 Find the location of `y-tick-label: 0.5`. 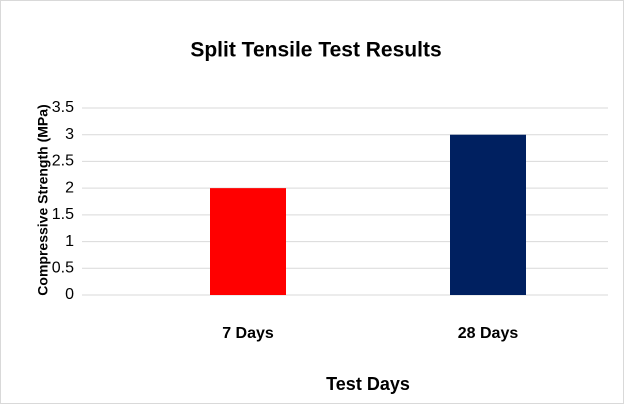

y-tick-label: 0.5 is located at coordinates (63, 268).